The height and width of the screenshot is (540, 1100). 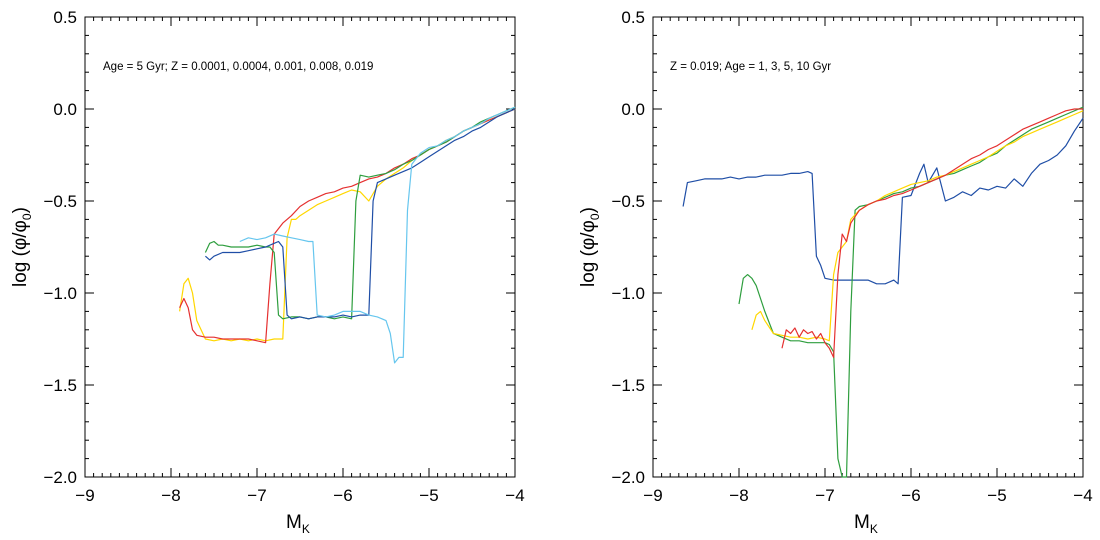 What do you see at coordinates (874, 529) in the screenshot?
I see `right-x-axis-title-sub: K` at bounding box center [874, 529].